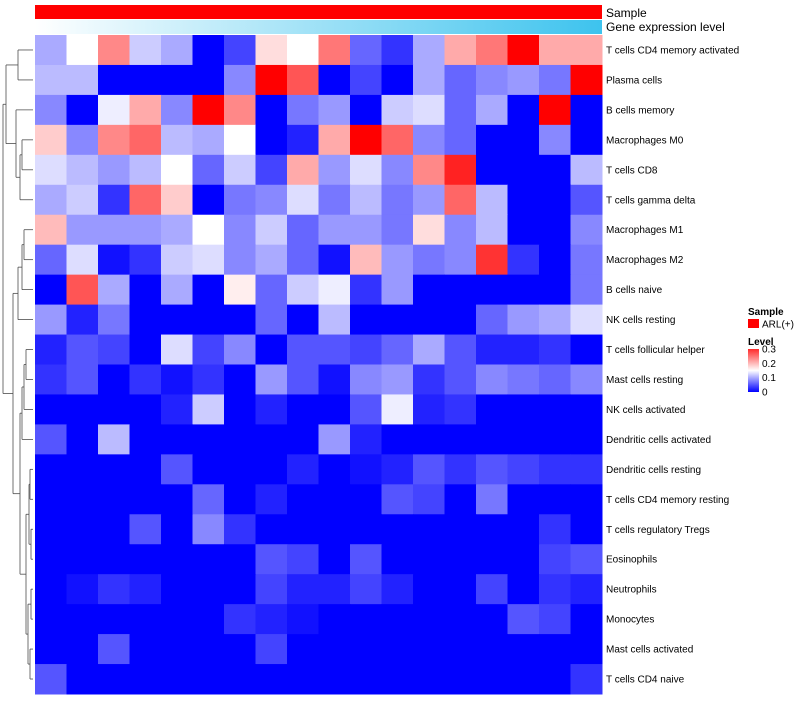 The width and height of the screenshot is (800, 705). I want to click on legend-sample-label: ARL(+), so click(778, 325).